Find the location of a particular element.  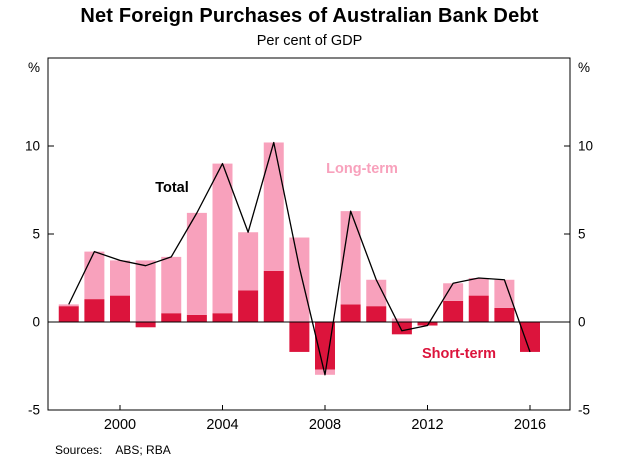

annotation-total: Total is located at coordinates (172, 188).